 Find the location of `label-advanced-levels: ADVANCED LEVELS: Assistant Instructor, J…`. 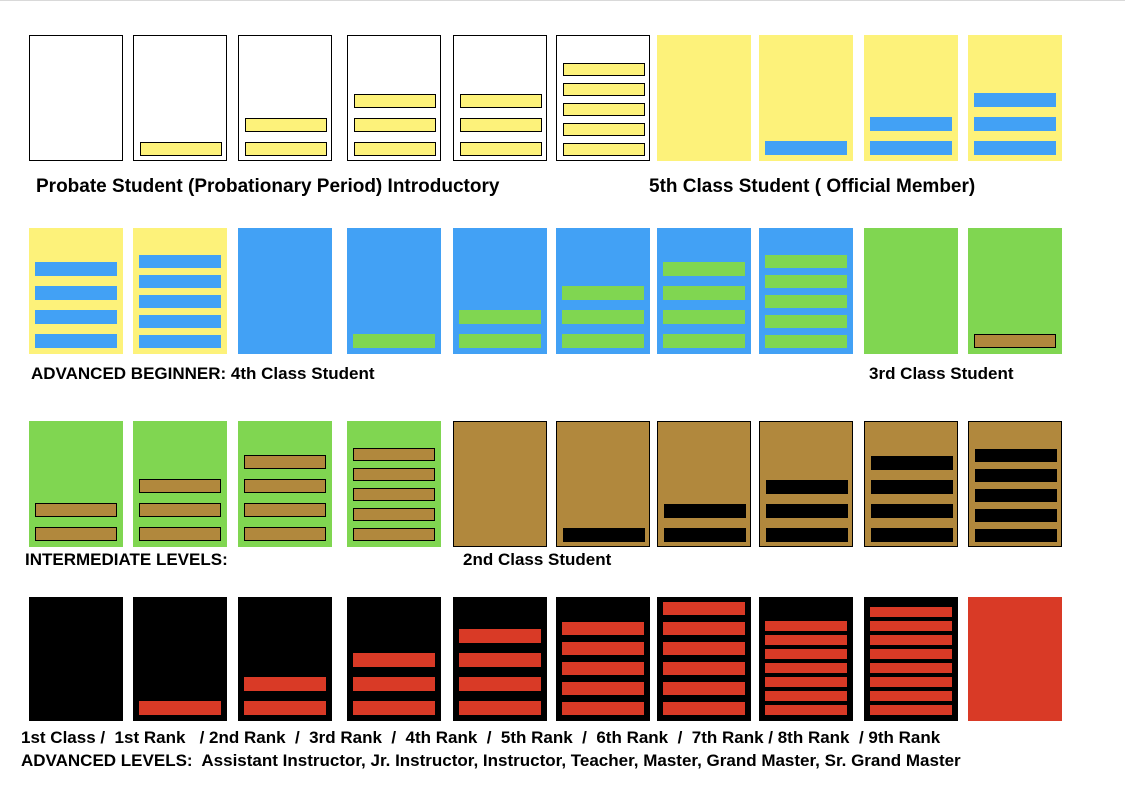

label-advanced-levels: ADVANCED LEVELS: Assistant Instructor, J… is located at coordinates (491, 760).